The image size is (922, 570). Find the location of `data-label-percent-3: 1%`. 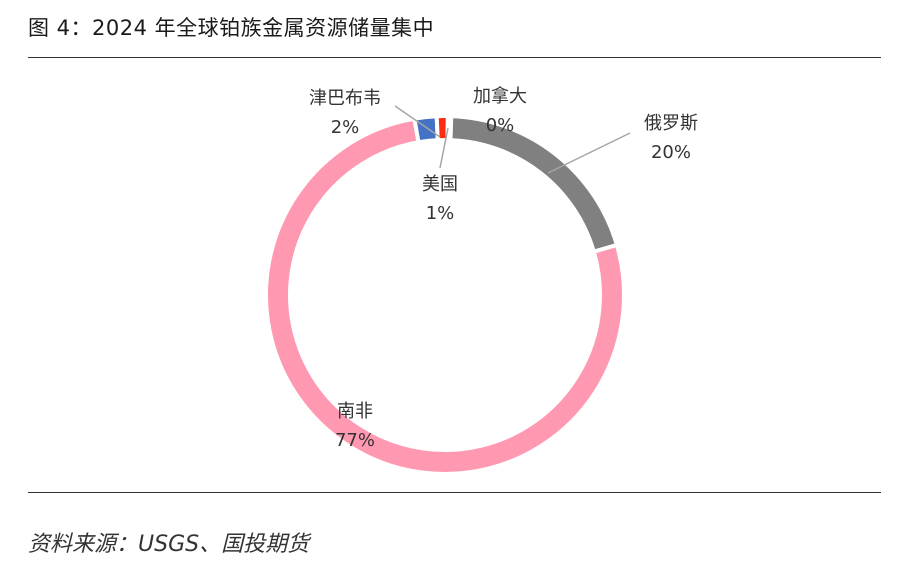

data-label-percent-3: 1% is located at coordinates (440, 213).